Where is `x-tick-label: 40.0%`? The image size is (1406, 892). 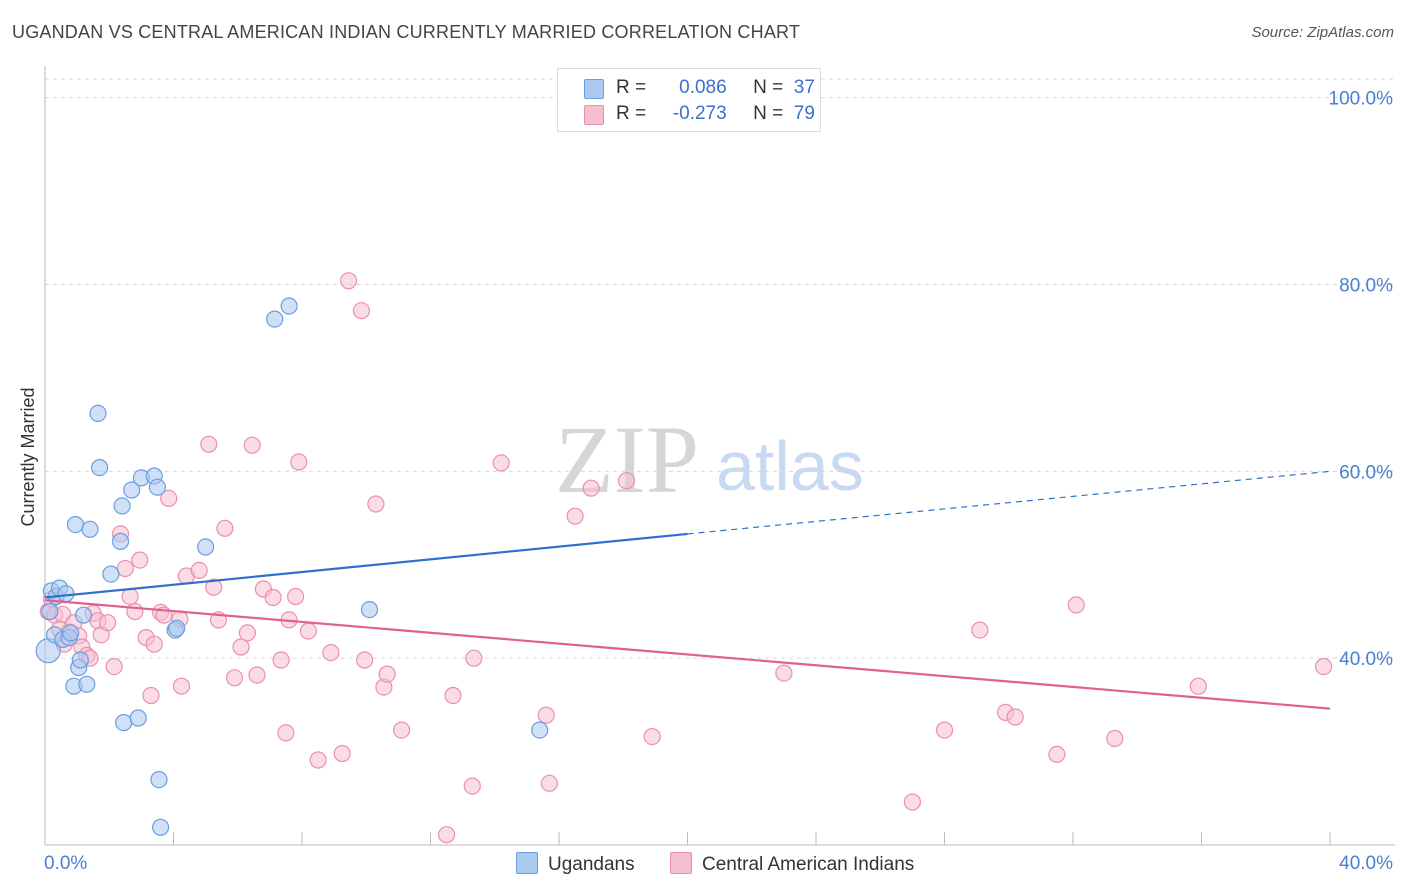 x-tick-label: 40.0% is located at coordinates (1366, 863).